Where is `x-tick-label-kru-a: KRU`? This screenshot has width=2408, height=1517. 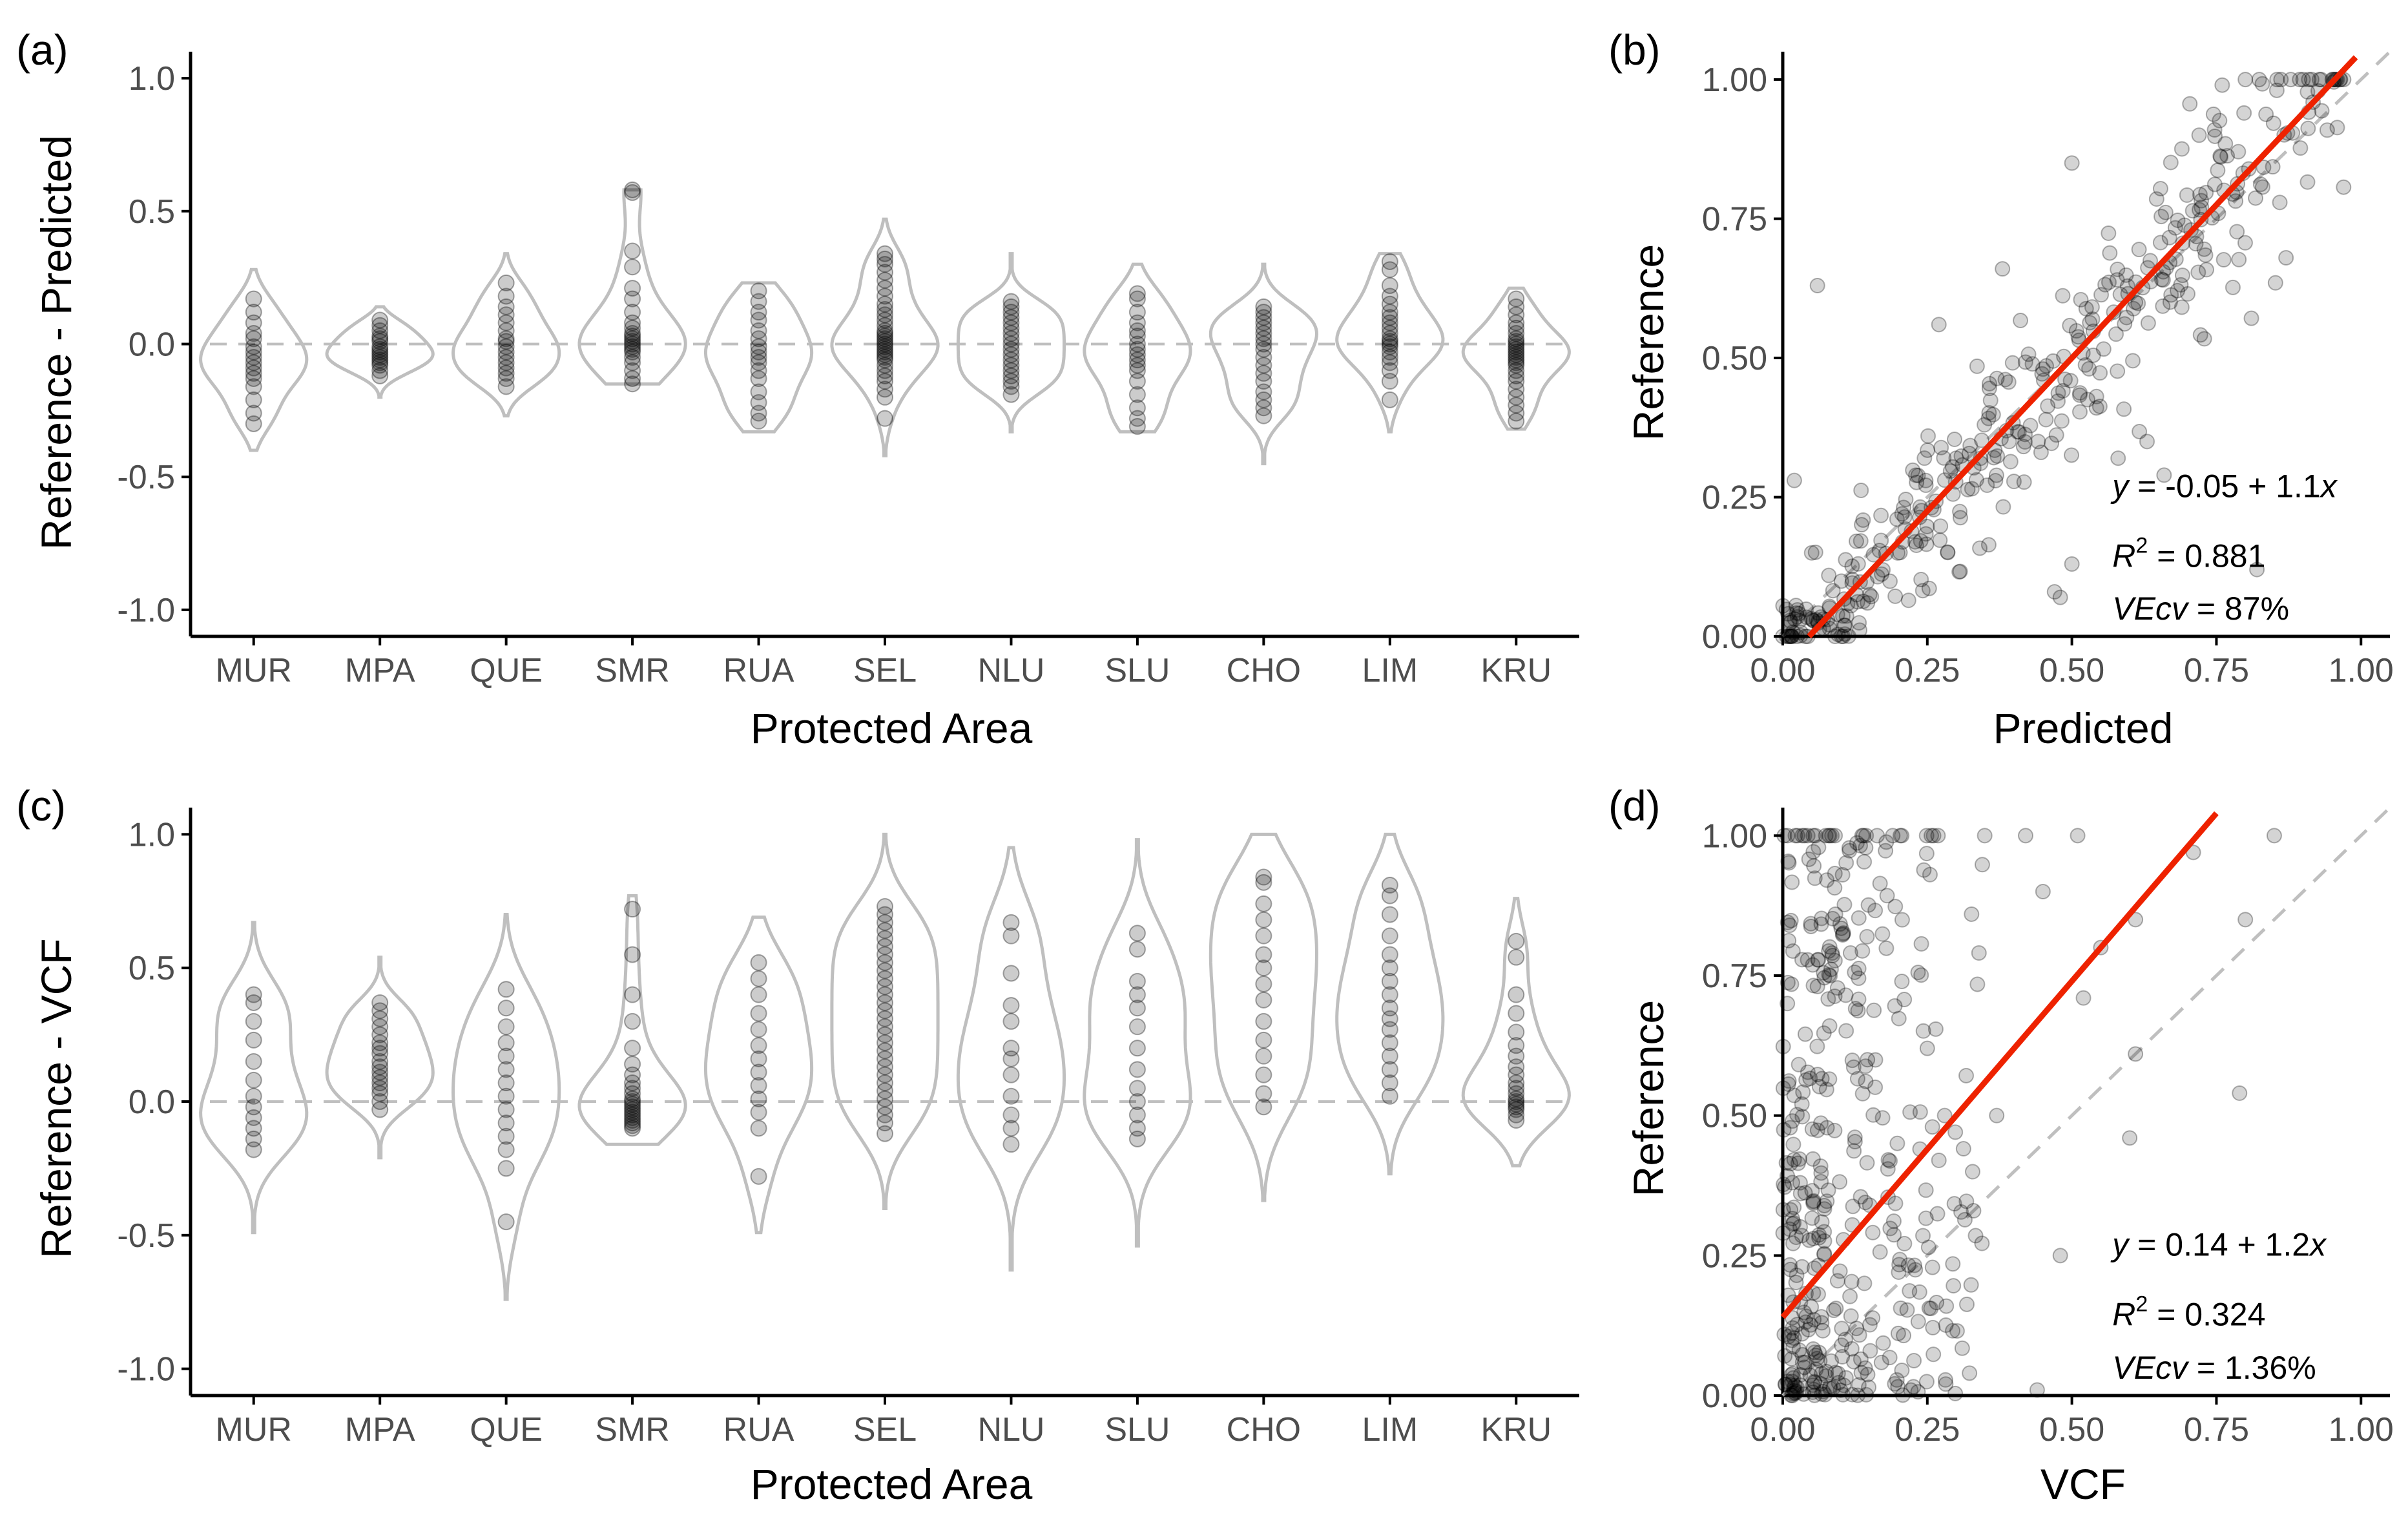
x-tick-label-kru-a: KRU is located at coordinates (1516, 671).